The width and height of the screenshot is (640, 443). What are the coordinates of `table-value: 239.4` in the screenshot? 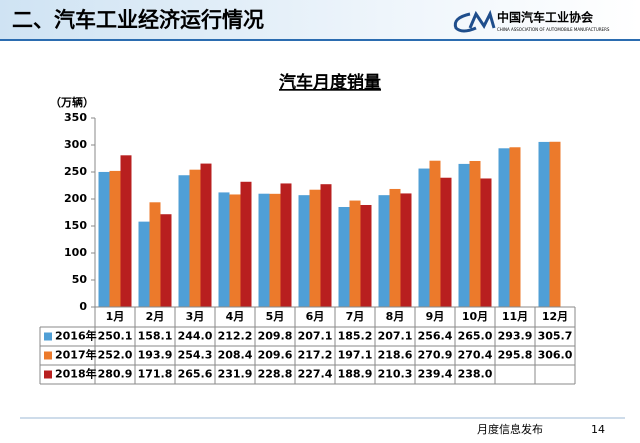 It's located at (435, 374).